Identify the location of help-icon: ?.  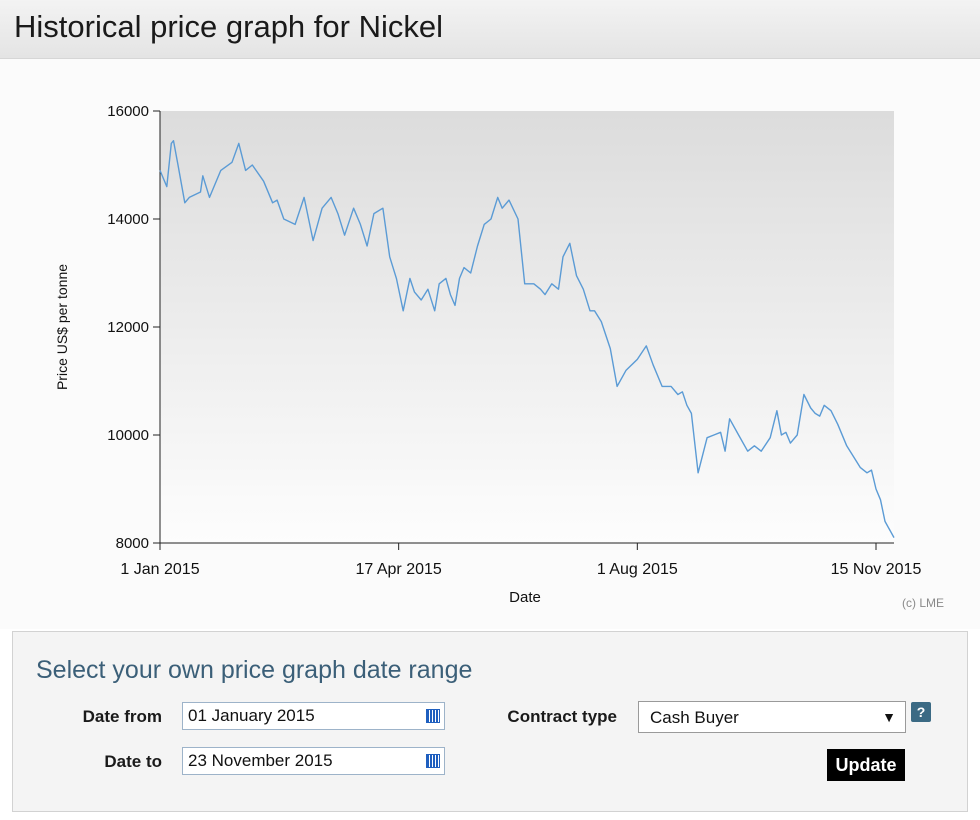
(921, 712).